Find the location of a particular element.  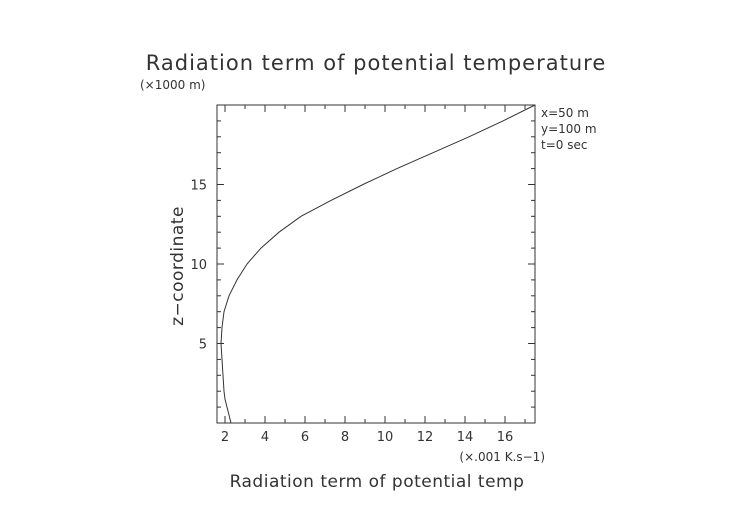

x-tick-label: 4 is located at coordinates (265, 437).